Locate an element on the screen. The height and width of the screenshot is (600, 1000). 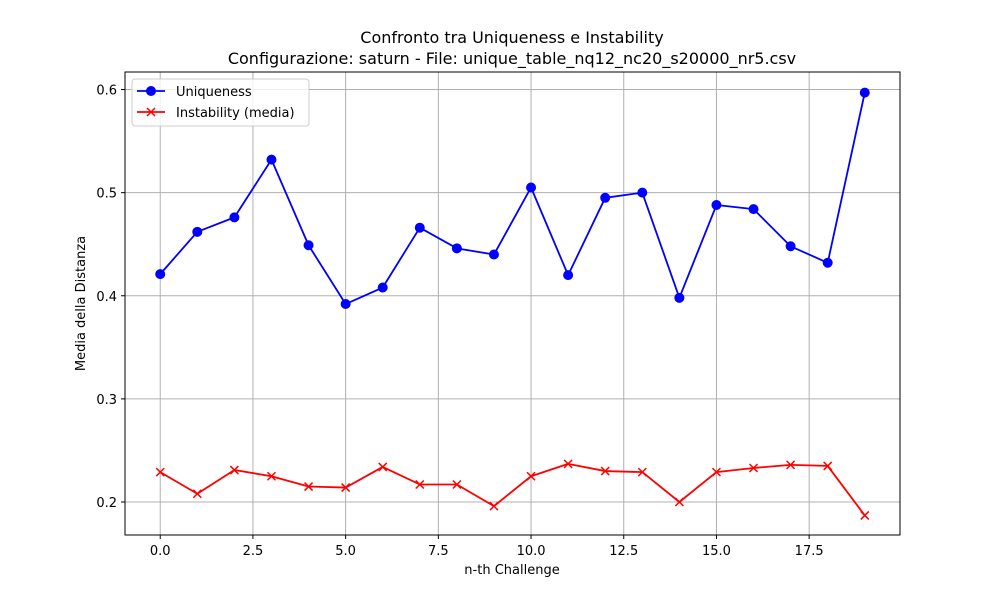
x-tick-label: 17.5 is located at coordinates (809, 551).